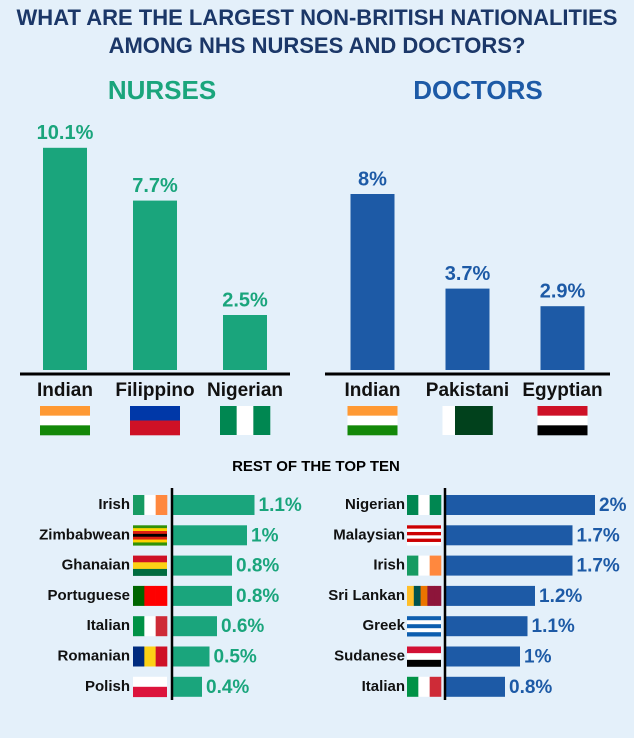 The image size is (634, 738). What do you see at coordinates (560, 596) in the screenshot?
I see `value-label: 1.2%` at bounding box center [560, 596].